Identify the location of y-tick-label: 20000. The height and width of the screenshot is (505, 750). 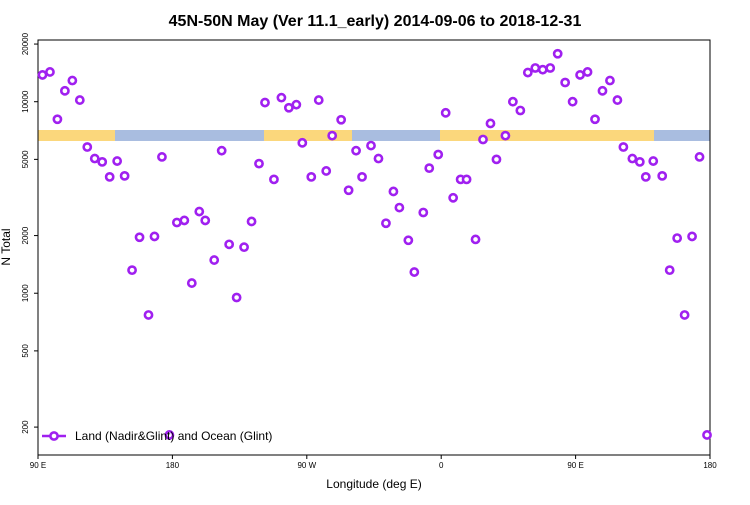
(25, 43).